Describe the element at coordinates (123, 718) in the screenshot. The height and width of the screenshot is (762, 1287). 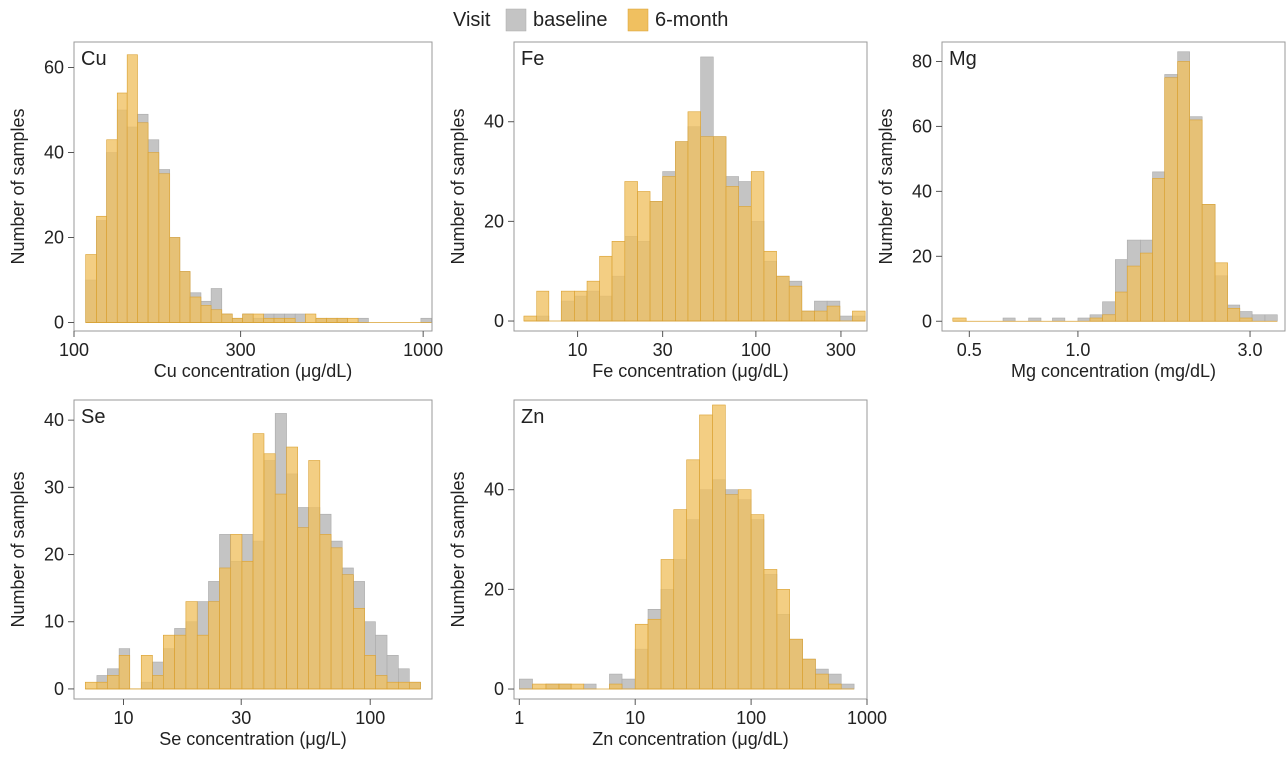
I see `x-tick-label: 10` at that location.